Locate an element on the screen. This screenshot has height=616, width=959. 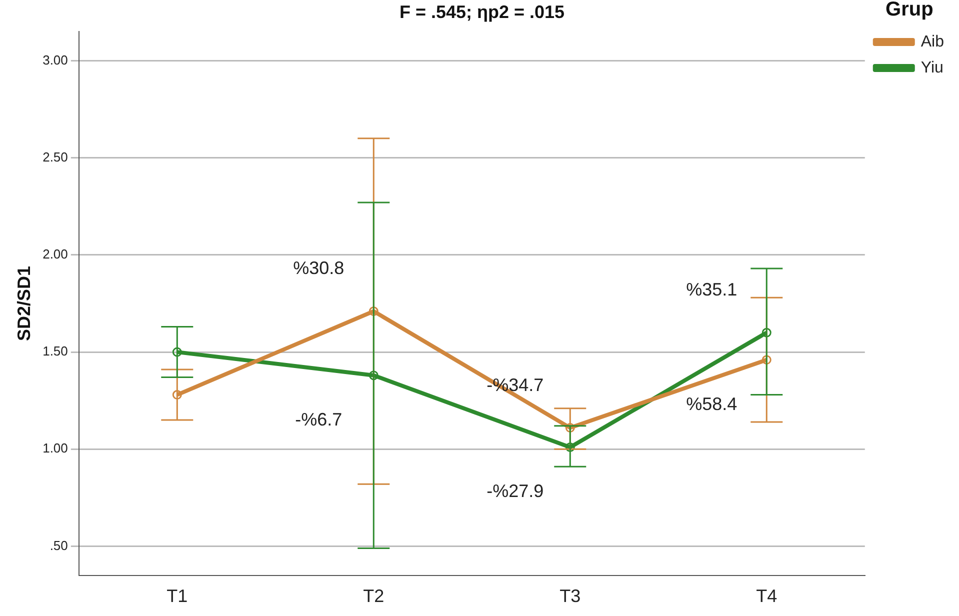
x-tick-label: T3 is located at coordinates (570, 596).